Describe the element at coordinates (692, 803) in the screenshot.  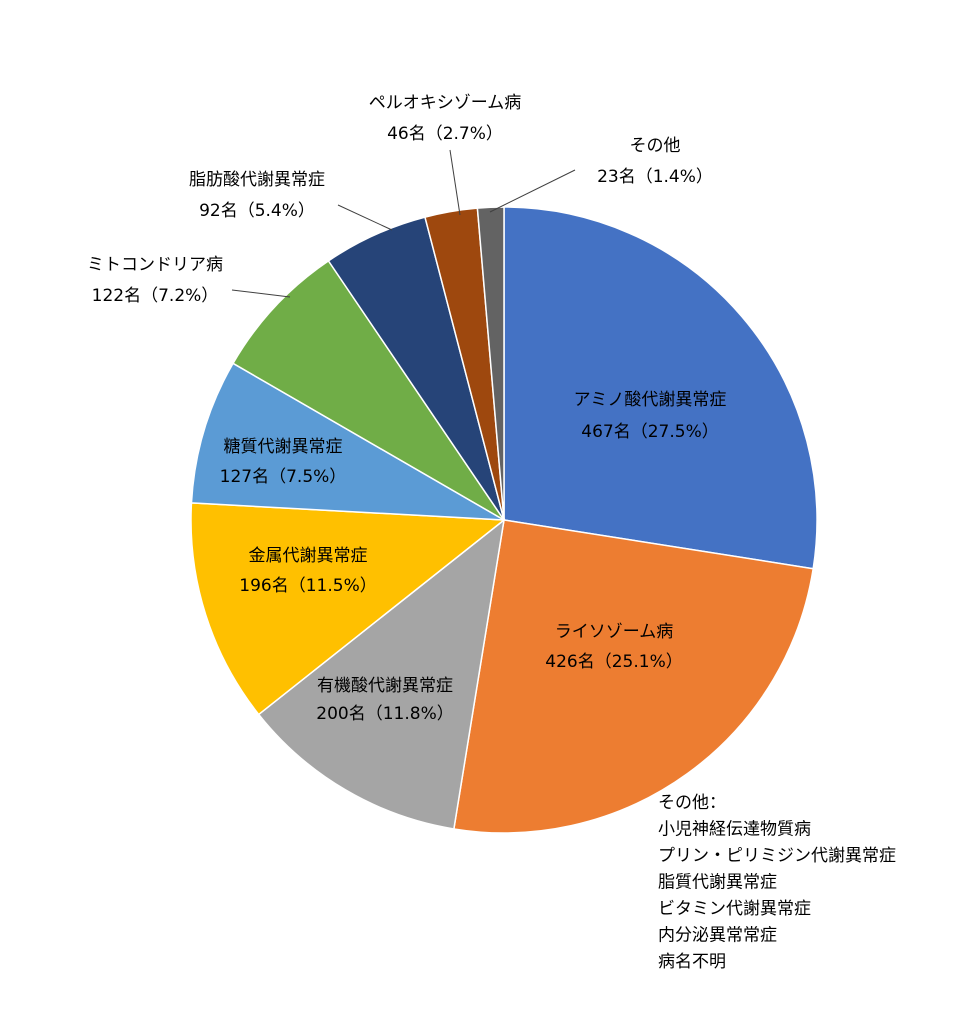
I see `note-line: その他：` at that location.